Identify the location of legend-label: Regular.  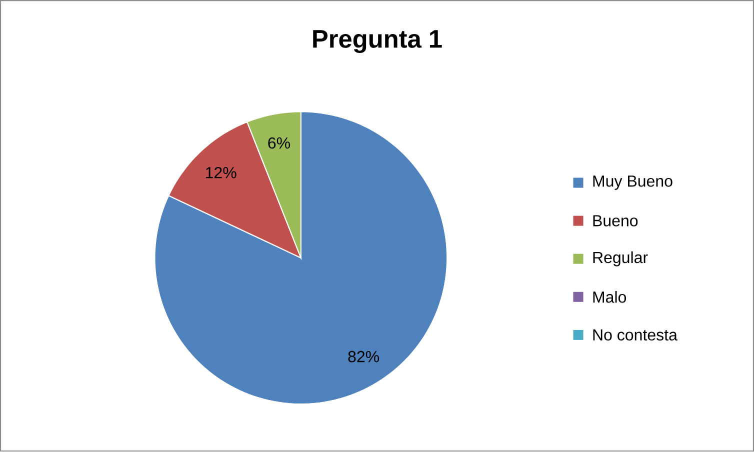
(620, 259).